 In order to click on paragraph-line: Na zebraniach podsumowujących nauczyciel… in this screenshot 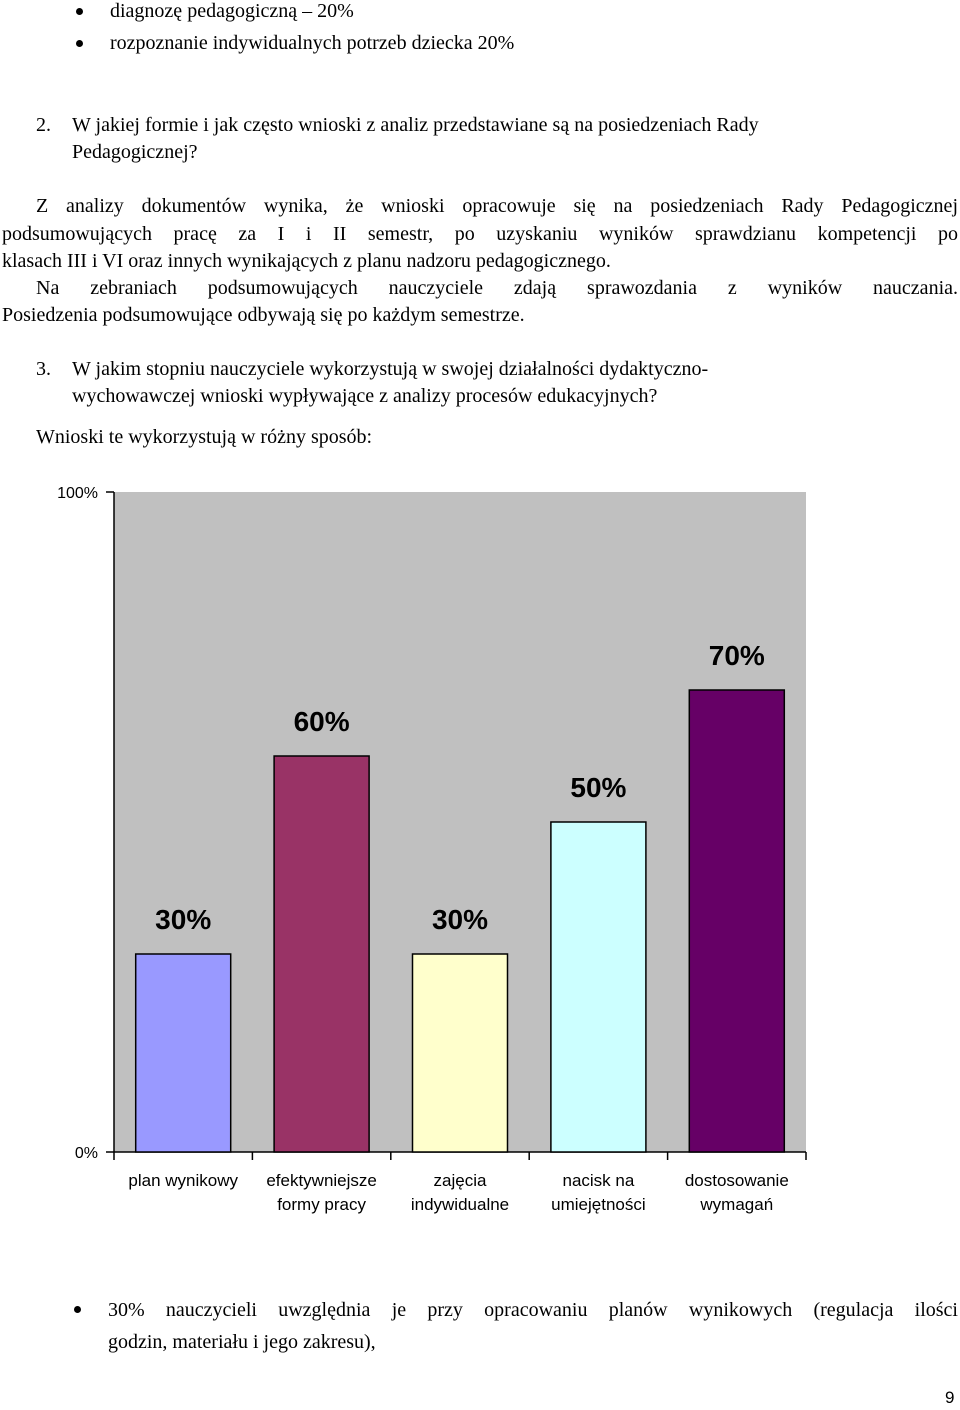, I will do `click(497, 288)`.